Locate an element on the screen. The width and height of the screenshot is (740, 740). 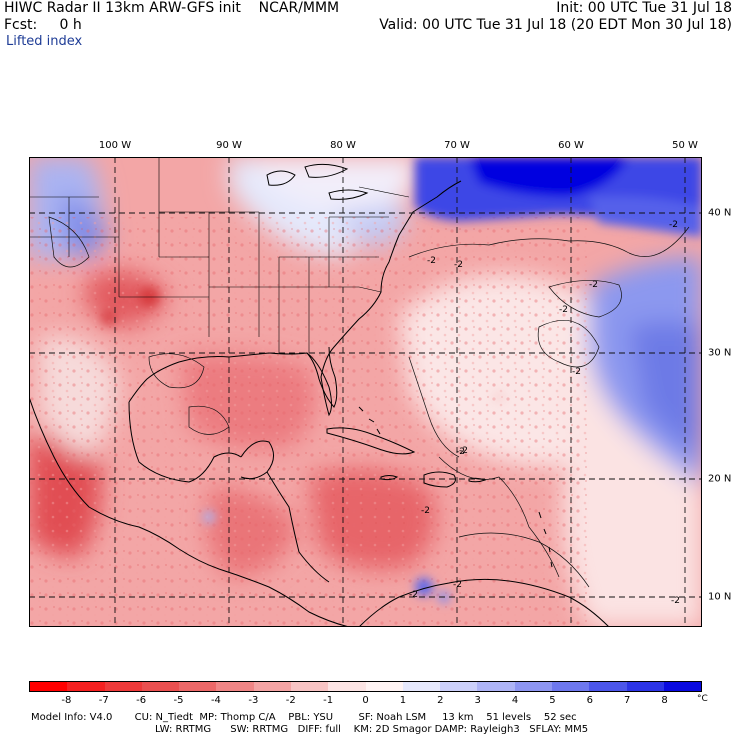
colorbar-tick-label: 4 is located at coordinates (515, 700).